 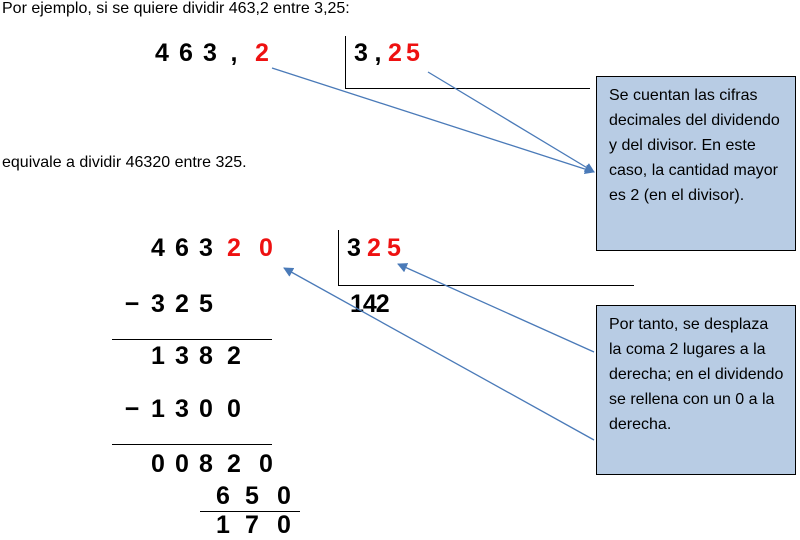 I want to click on first-dividend-digit: 4, so click(x=162, y=53).